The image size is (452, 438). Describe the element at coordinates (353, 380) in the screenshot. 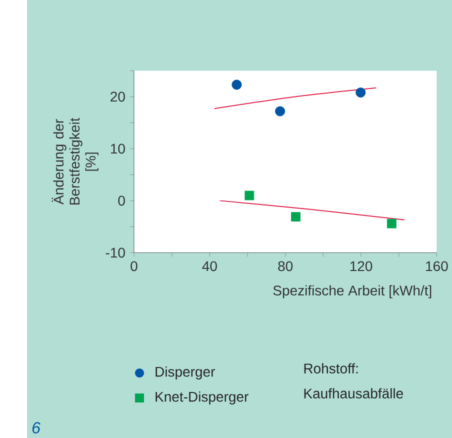

I see `text: Rohstoff: Kaufhausabfälle` at that location.